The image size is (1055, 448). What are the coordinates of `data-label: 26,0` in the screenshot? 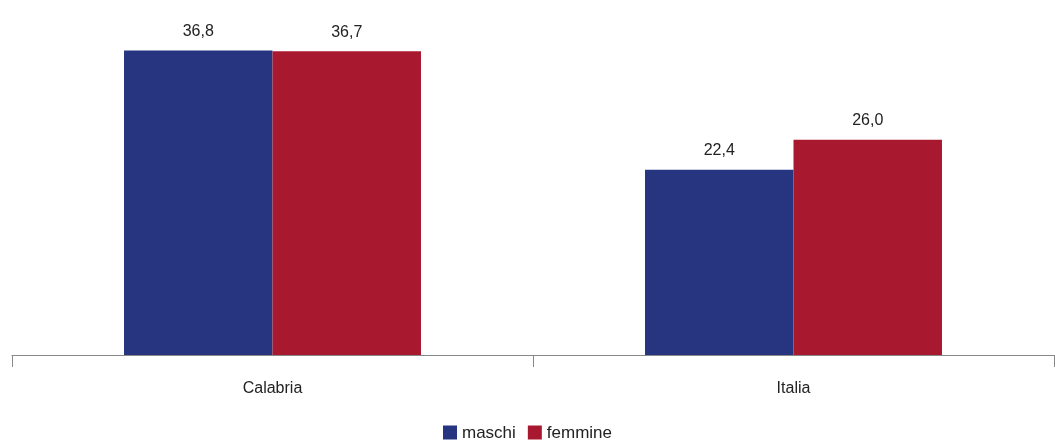 It's located at (868, 120).